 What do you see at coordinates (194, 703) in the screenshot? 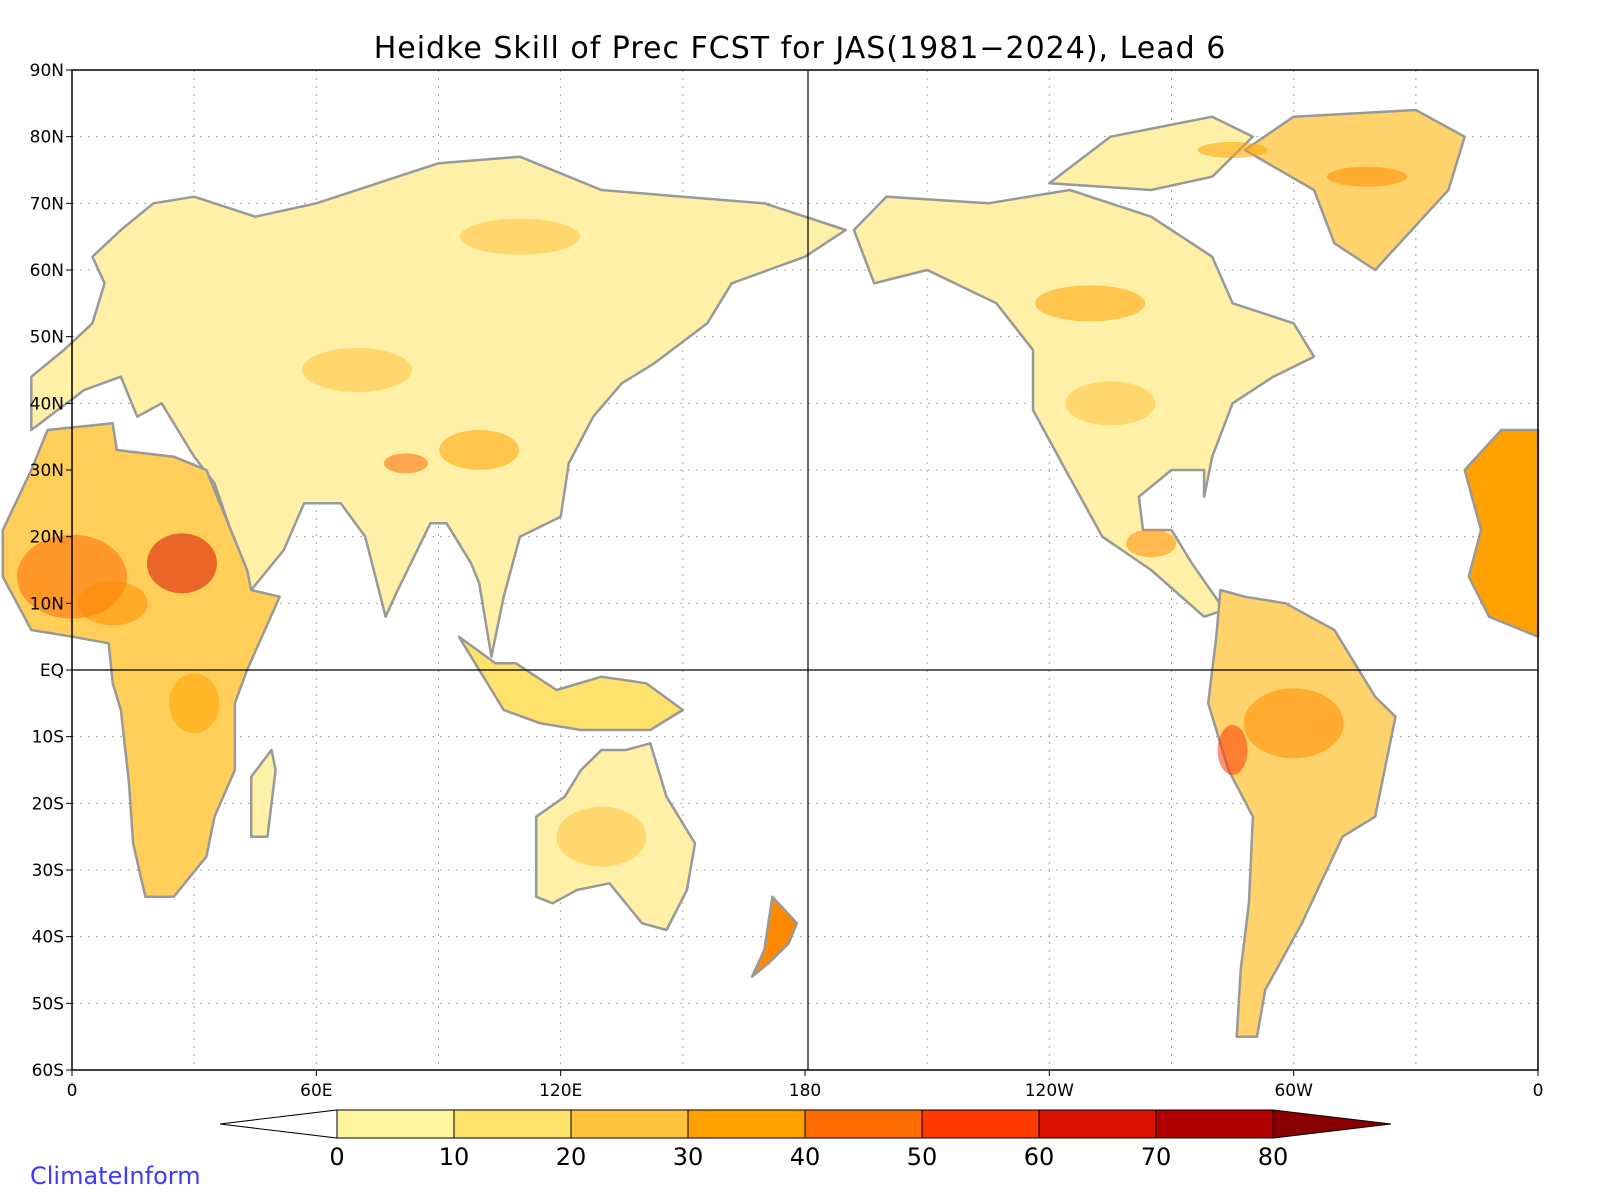
I see `skill-patch-east-africa` at bounding box center [194, 703].